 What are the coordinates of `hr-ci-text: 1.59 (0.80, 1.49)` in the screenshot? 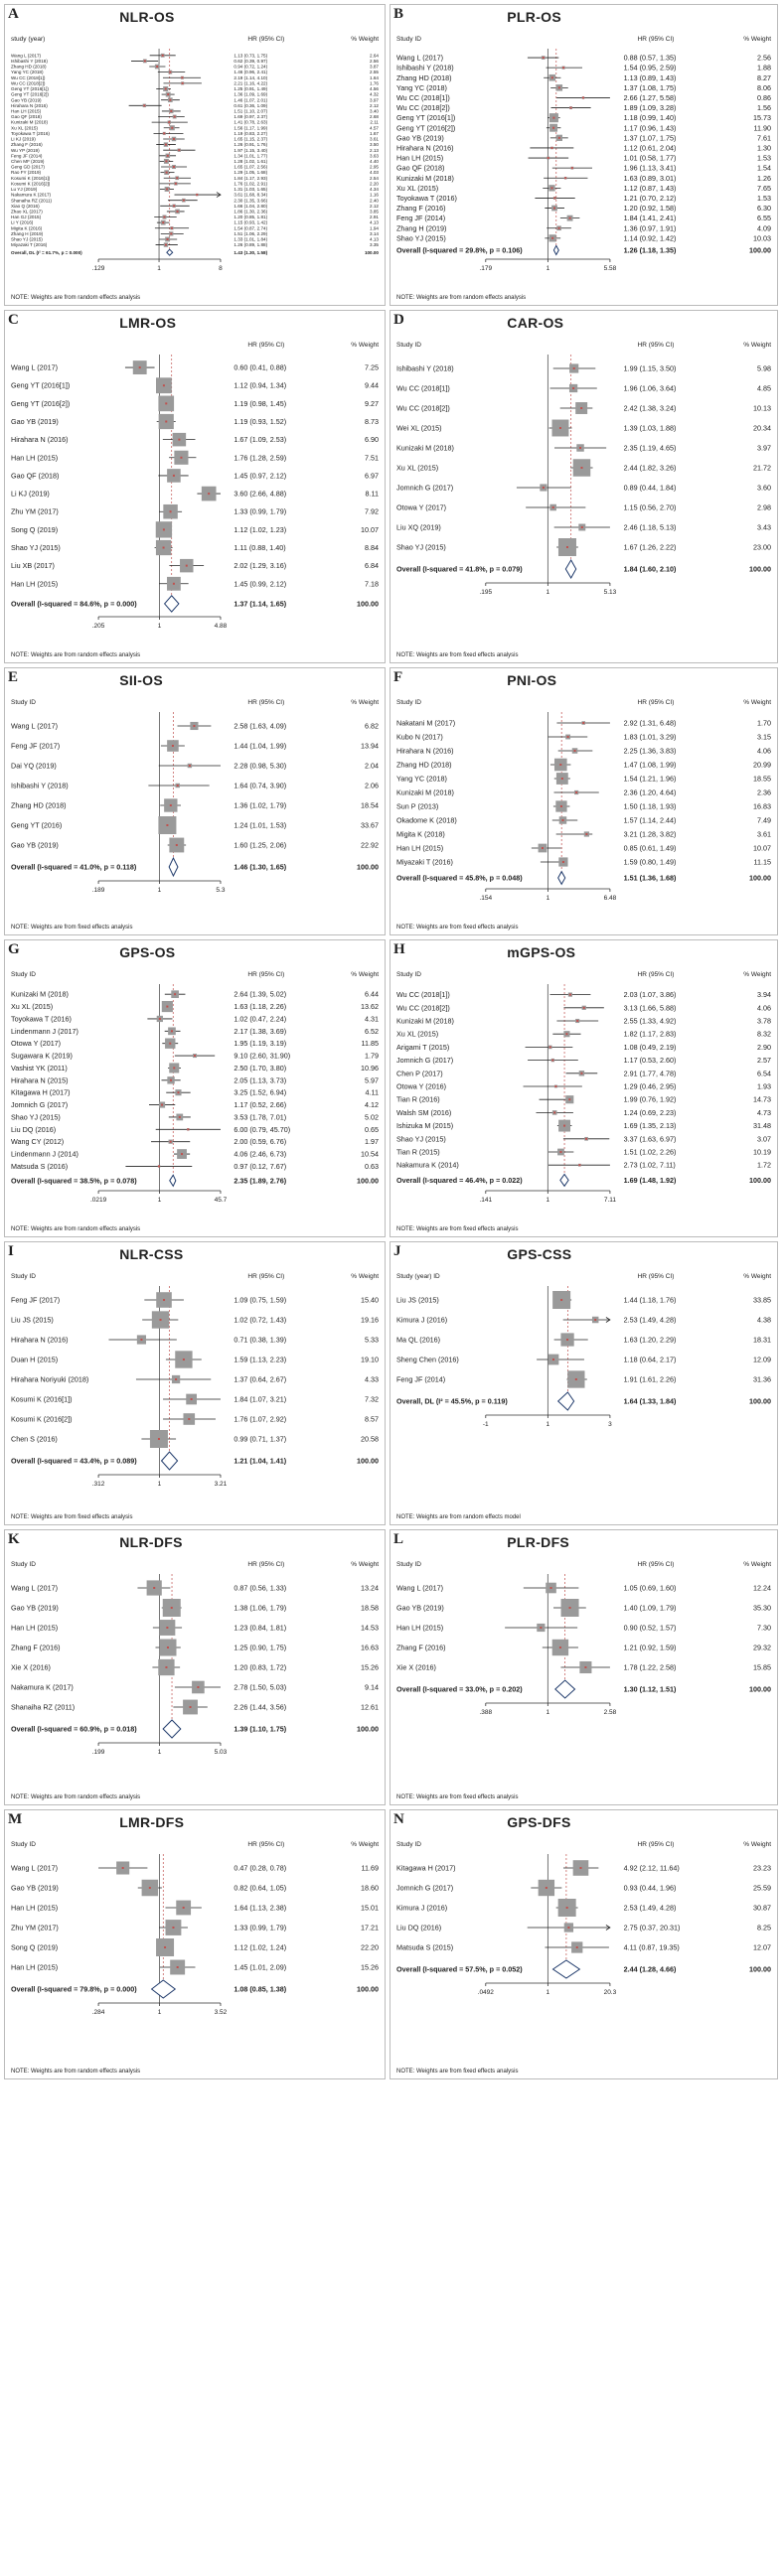 It's located at (650, 862).